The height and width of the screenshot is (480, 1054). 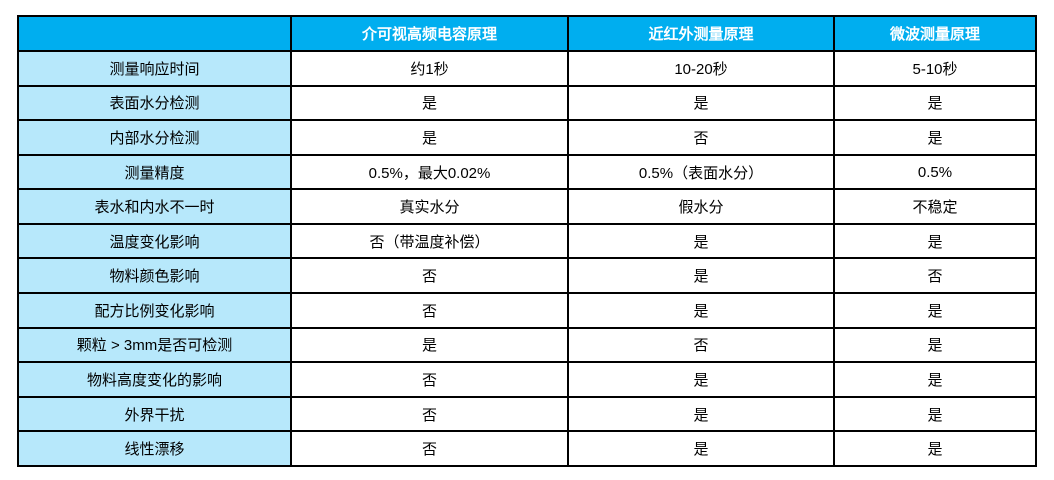 I want to click on table-row: 测量响应时间 约1秒 10-20秒 5-10秒, so click(x=527, y=68).